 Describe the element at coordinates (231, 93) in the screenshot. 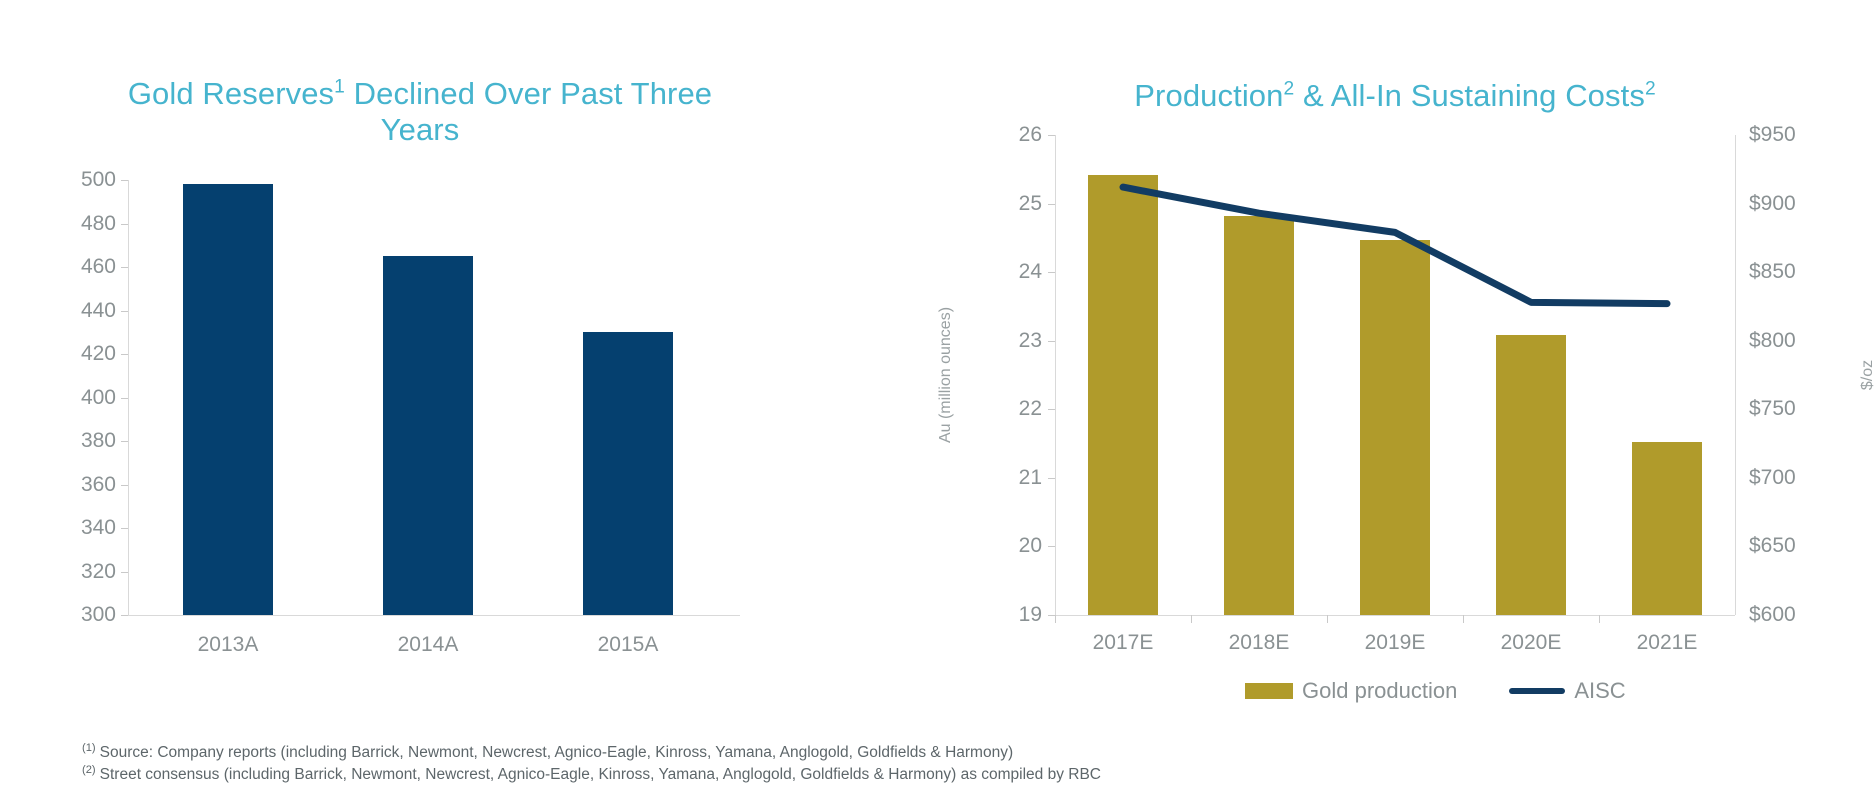

I see `title-text-part1: Gold Reserves` at that location.